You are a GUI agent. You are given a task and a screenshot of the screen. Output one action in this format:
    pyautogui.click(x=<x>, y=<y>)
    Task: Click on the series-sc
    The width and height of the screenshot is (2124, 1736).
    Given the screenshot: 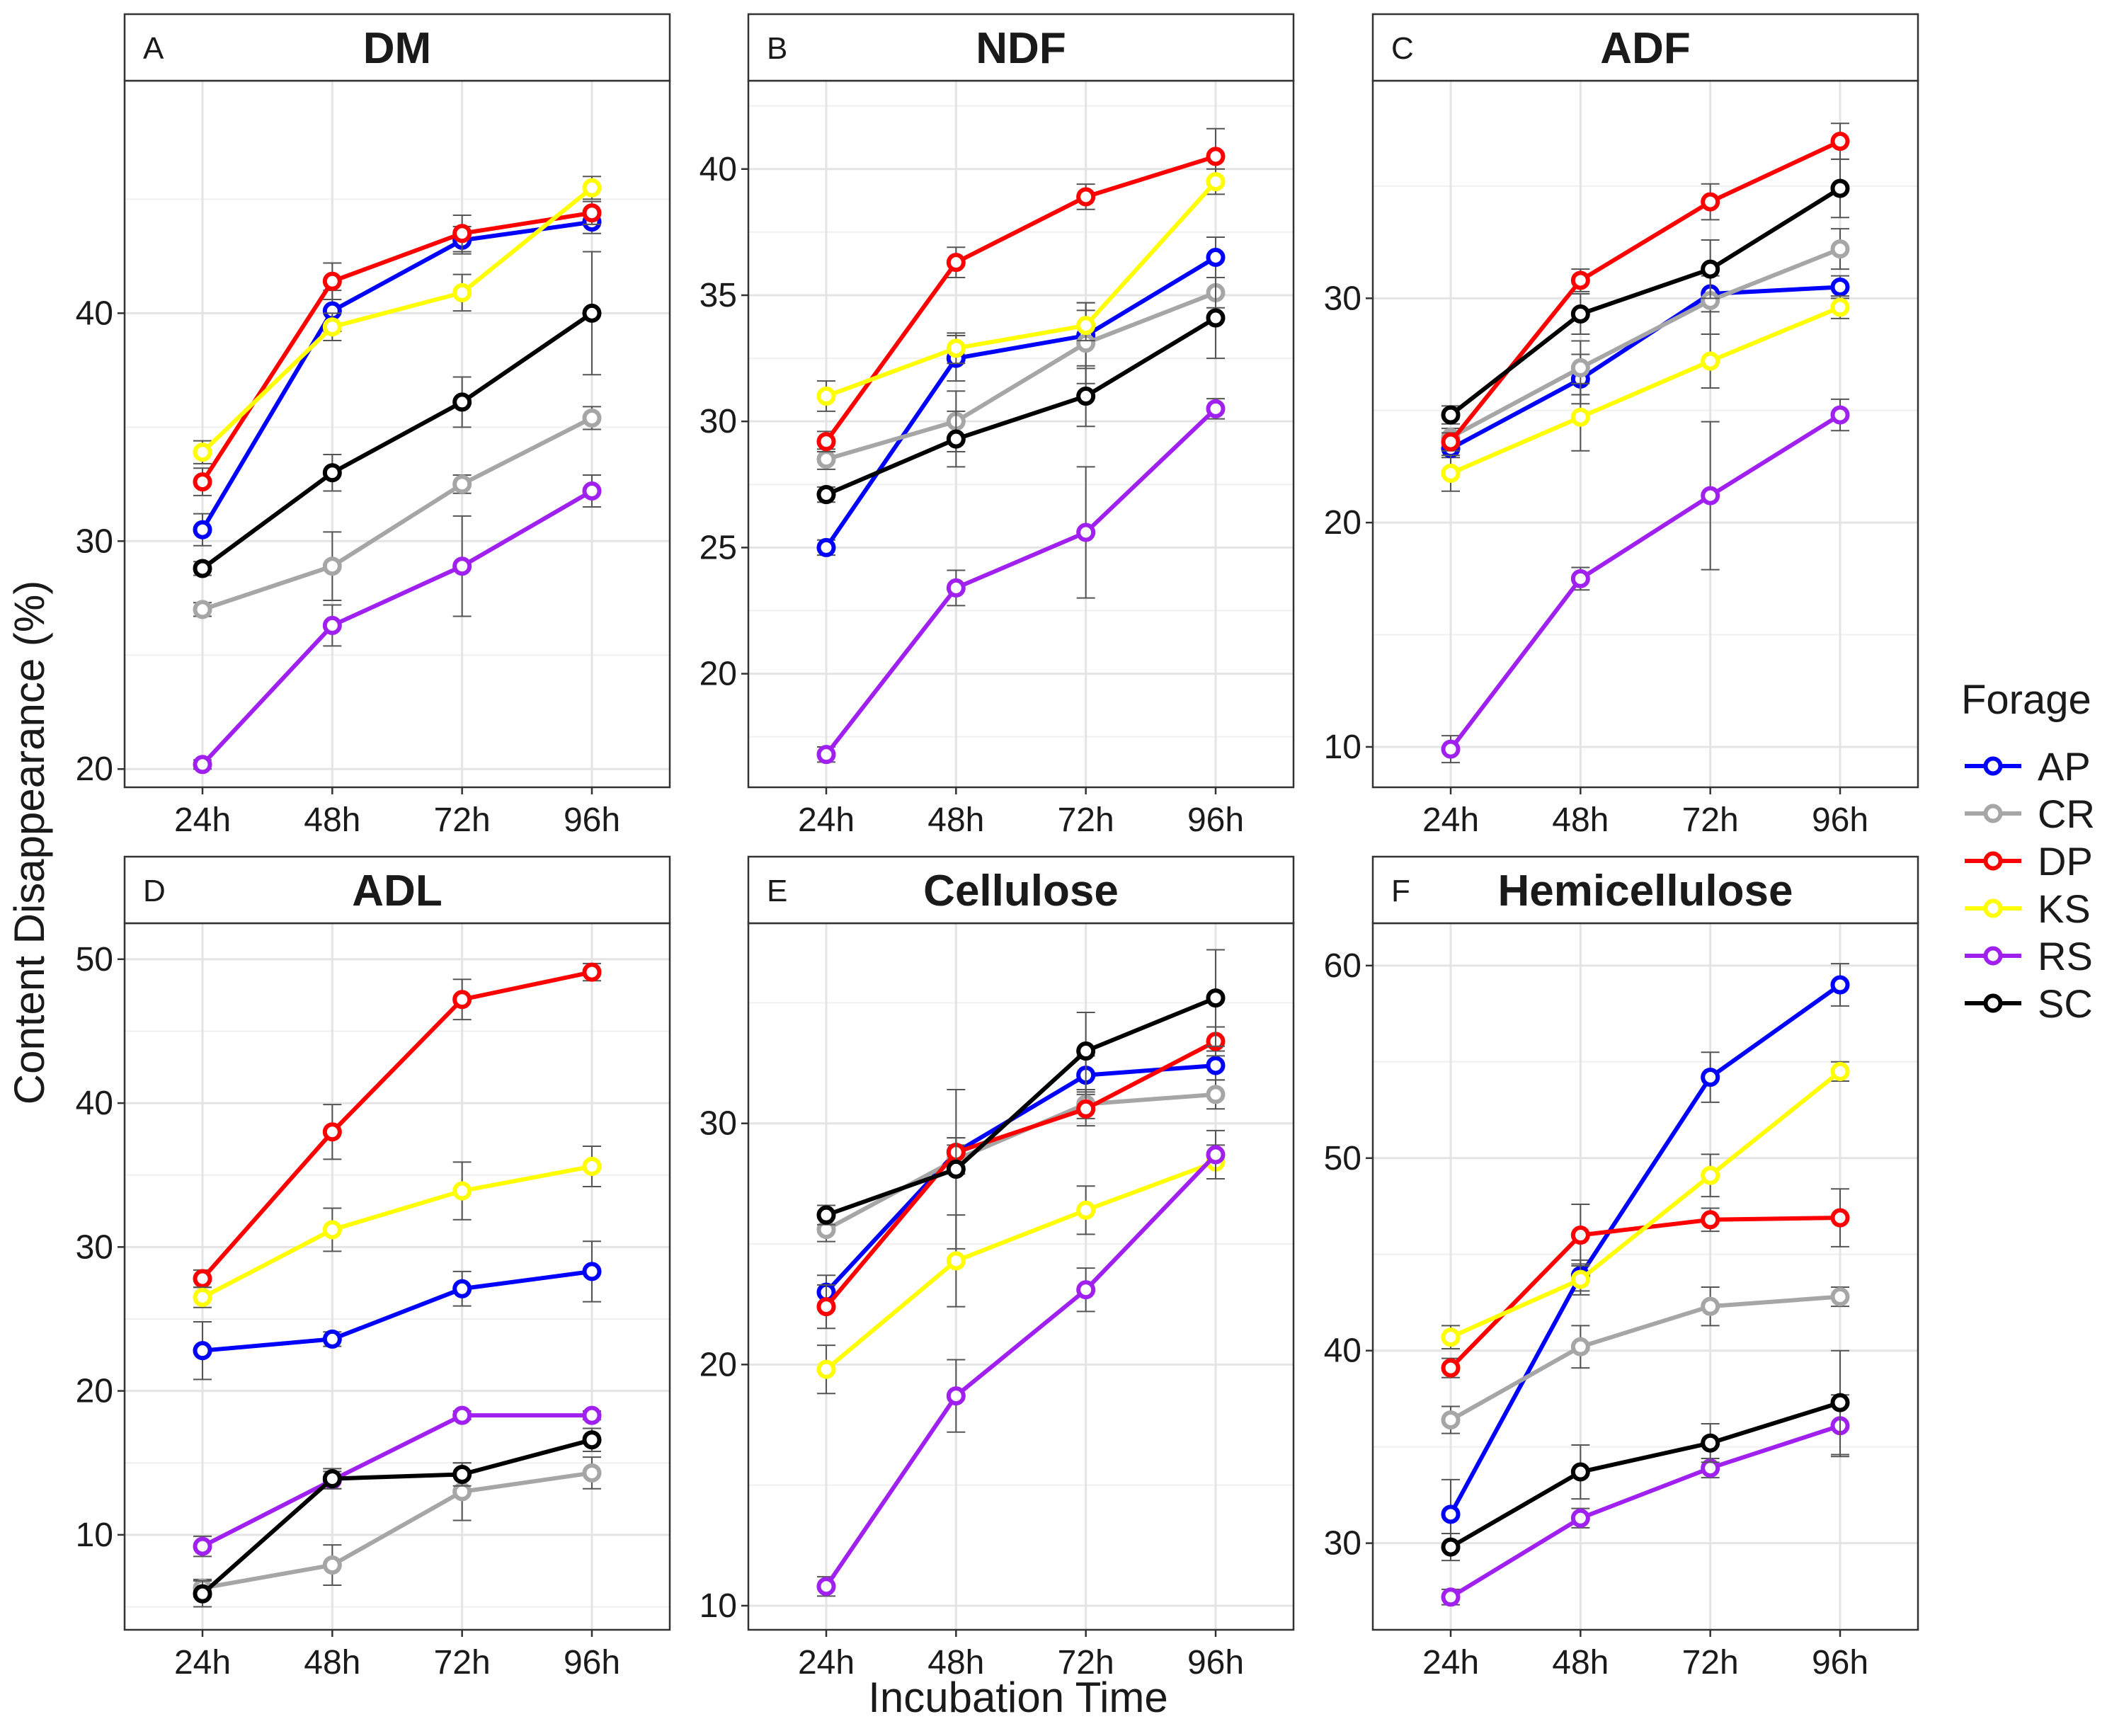 What is the action you would take?
    pyautogui.click(x=1021, y=1099)
    